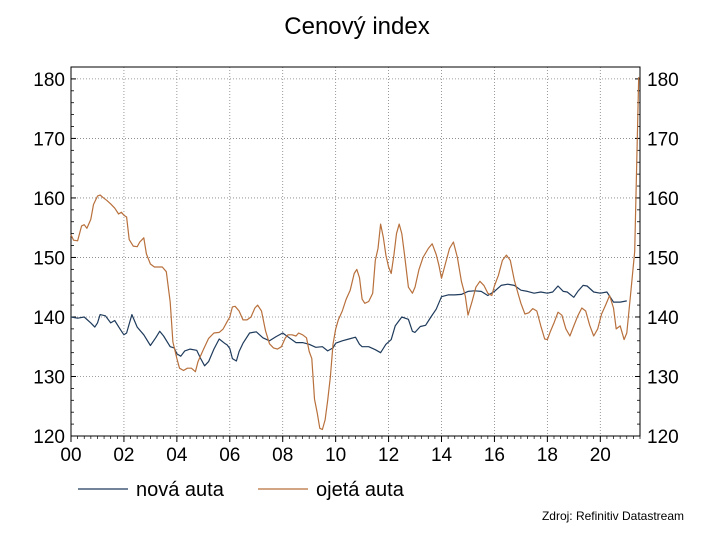 The height and width of the screenshot is (535, 701). What do you see at coordinates (348, 325) in the screenshot?
I see `series-line-new-cars` at bounding box center [348, 325].